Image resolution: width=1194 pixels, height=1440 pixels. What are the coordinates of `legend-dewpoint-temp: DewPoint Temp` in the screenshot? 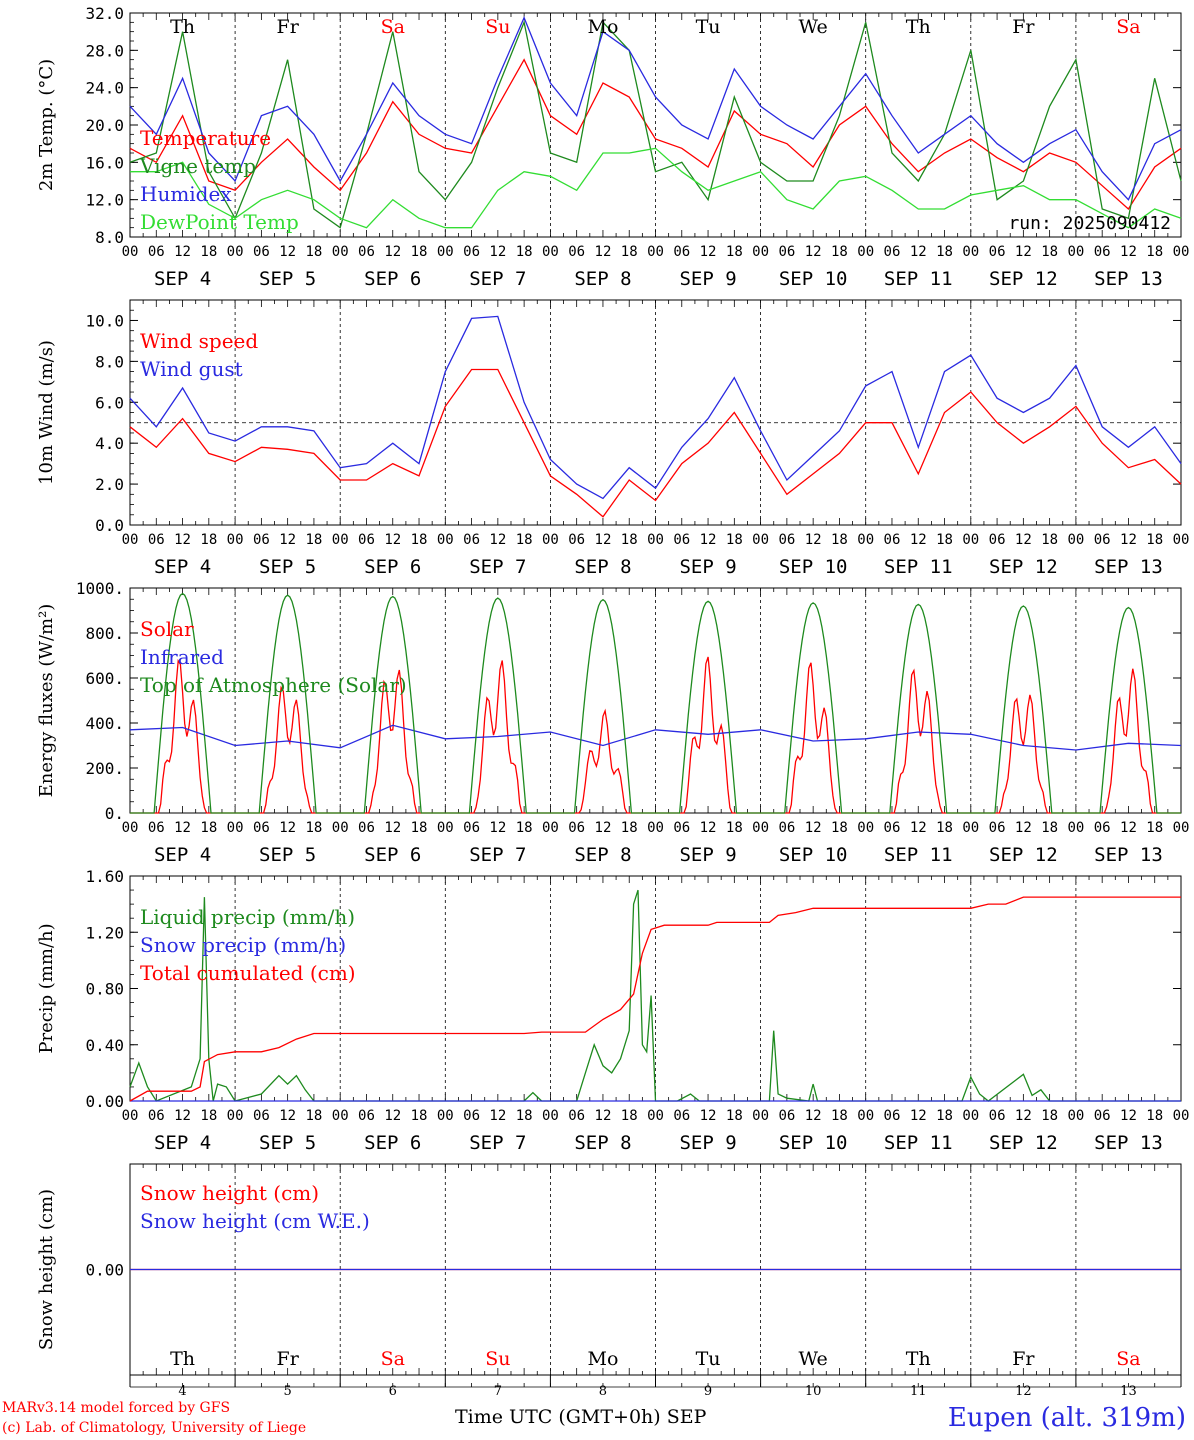 It's located at (219, 222).